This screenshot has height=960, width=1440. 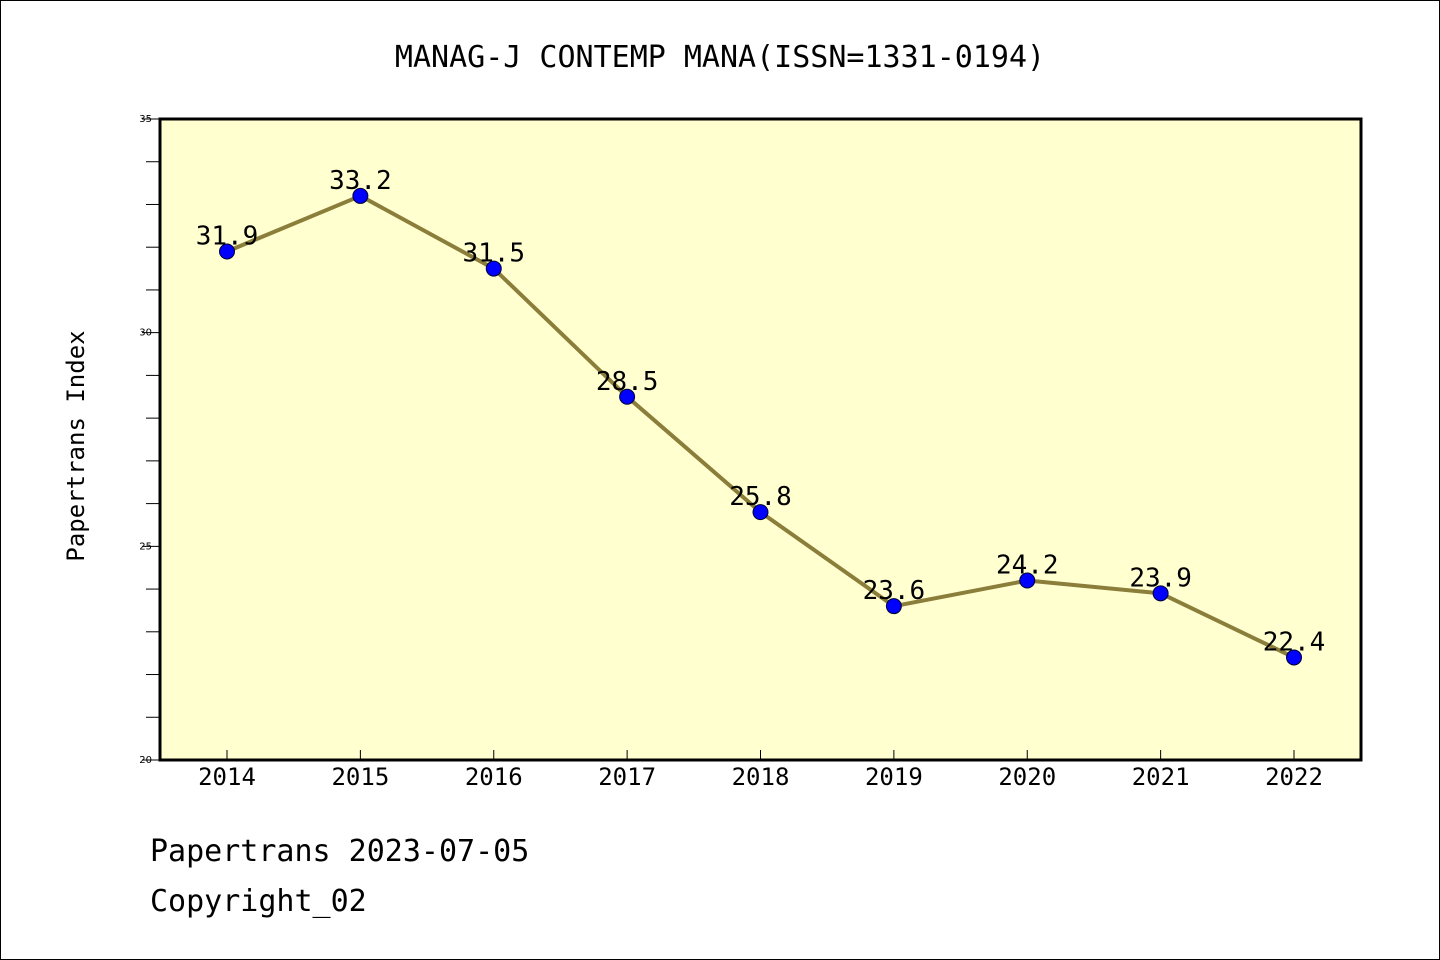 What do you see at coordinates (340, 851) in the screenshot?
I see `footer-date: Papertrans 2023-07-05` at bounding box center [340, 851].